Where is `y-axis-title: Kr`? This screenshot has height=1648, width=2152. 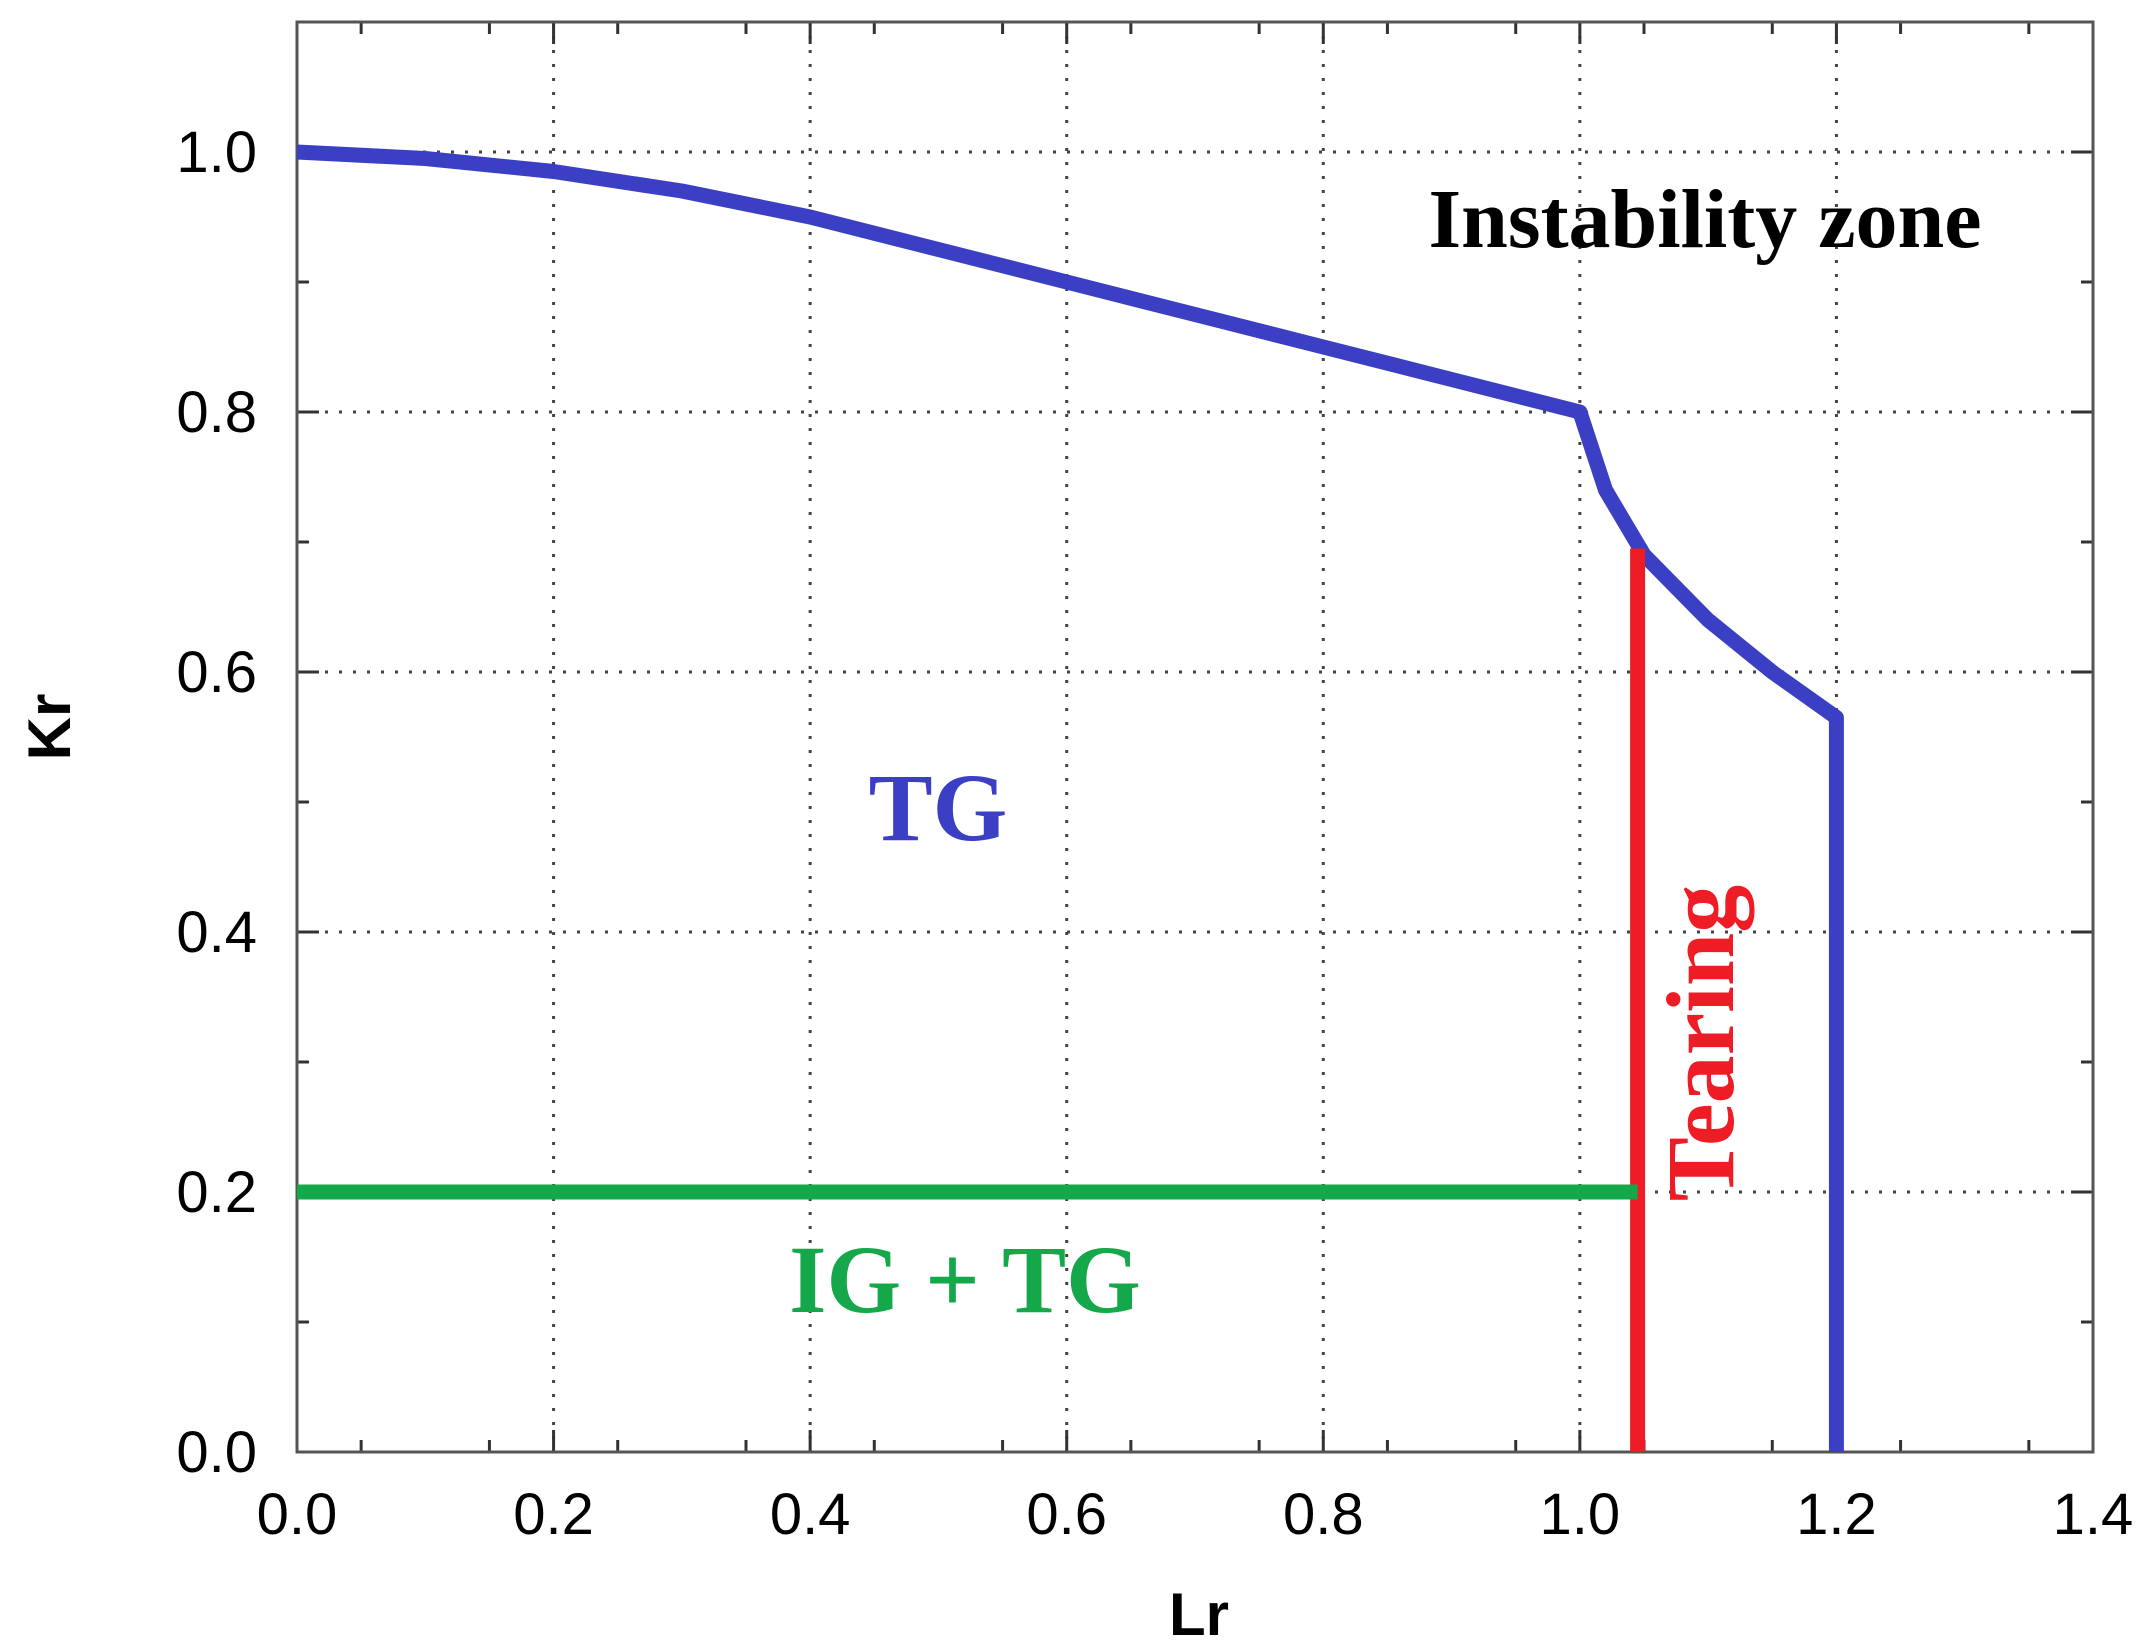 y-axis-title: Kr is located at coordinates (49, 727).